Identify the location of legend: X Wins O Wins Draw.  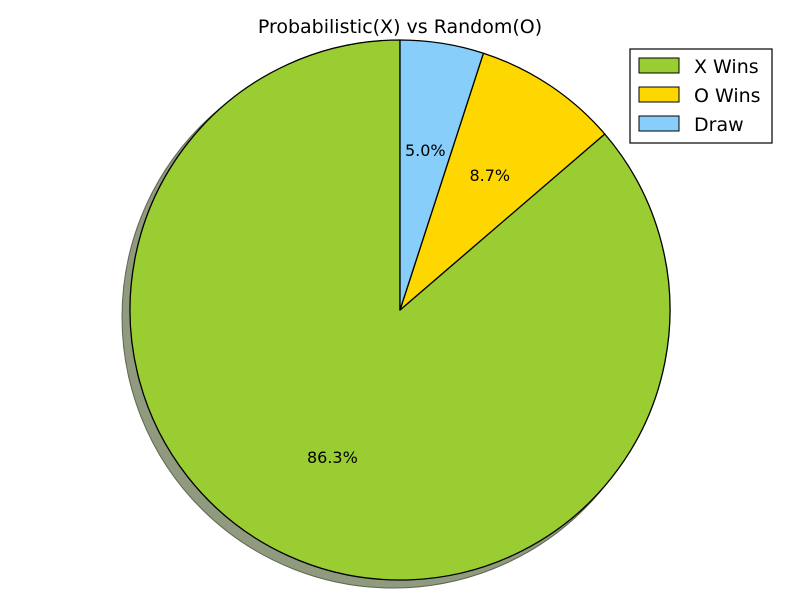
(701, 96).